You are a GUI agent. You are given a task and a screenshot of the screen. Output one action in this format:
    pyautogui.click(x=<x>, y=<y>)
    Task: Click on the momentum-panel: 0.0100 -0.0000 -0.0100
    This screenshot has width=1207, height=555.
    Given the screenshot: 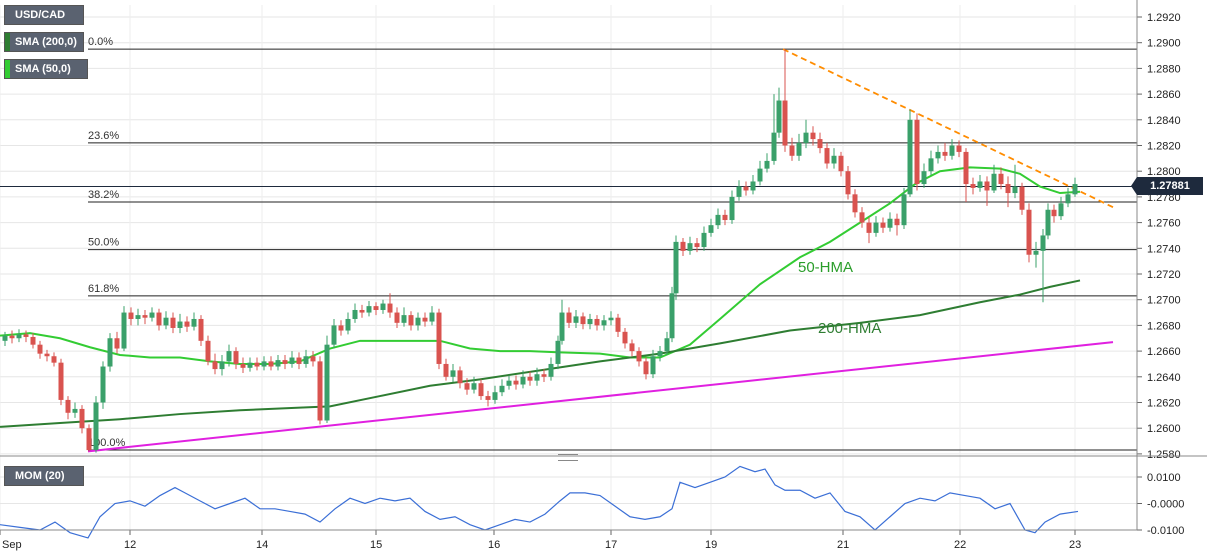 What is the action you would take?
    pyautogui.click(x=592, y=502)
    